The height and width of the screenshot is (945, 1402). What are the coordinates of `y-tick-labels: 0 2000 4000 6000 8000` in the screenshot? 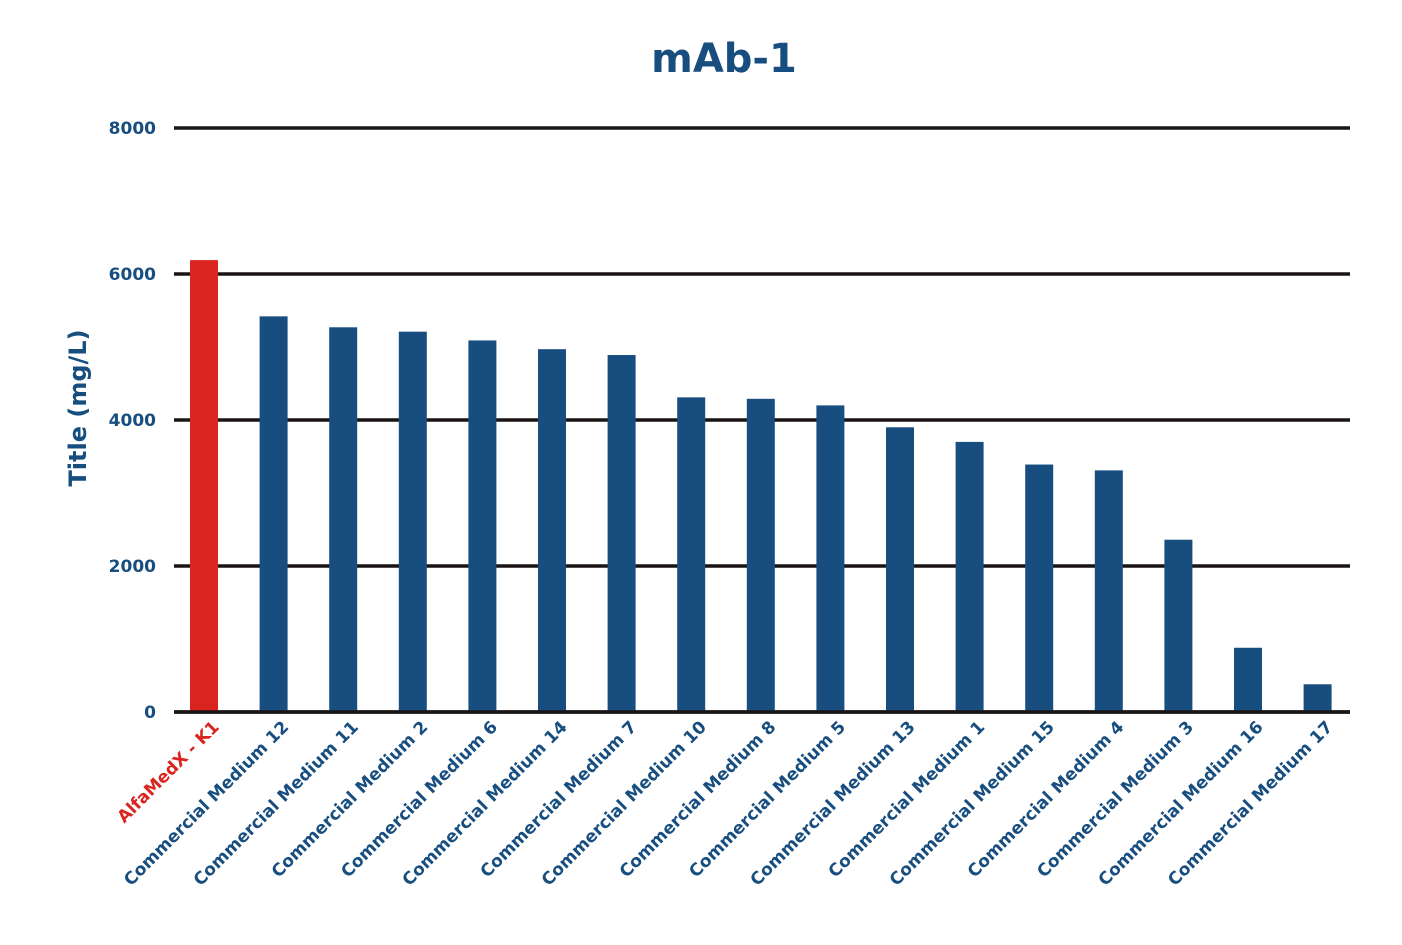 It's located at (132, 421).